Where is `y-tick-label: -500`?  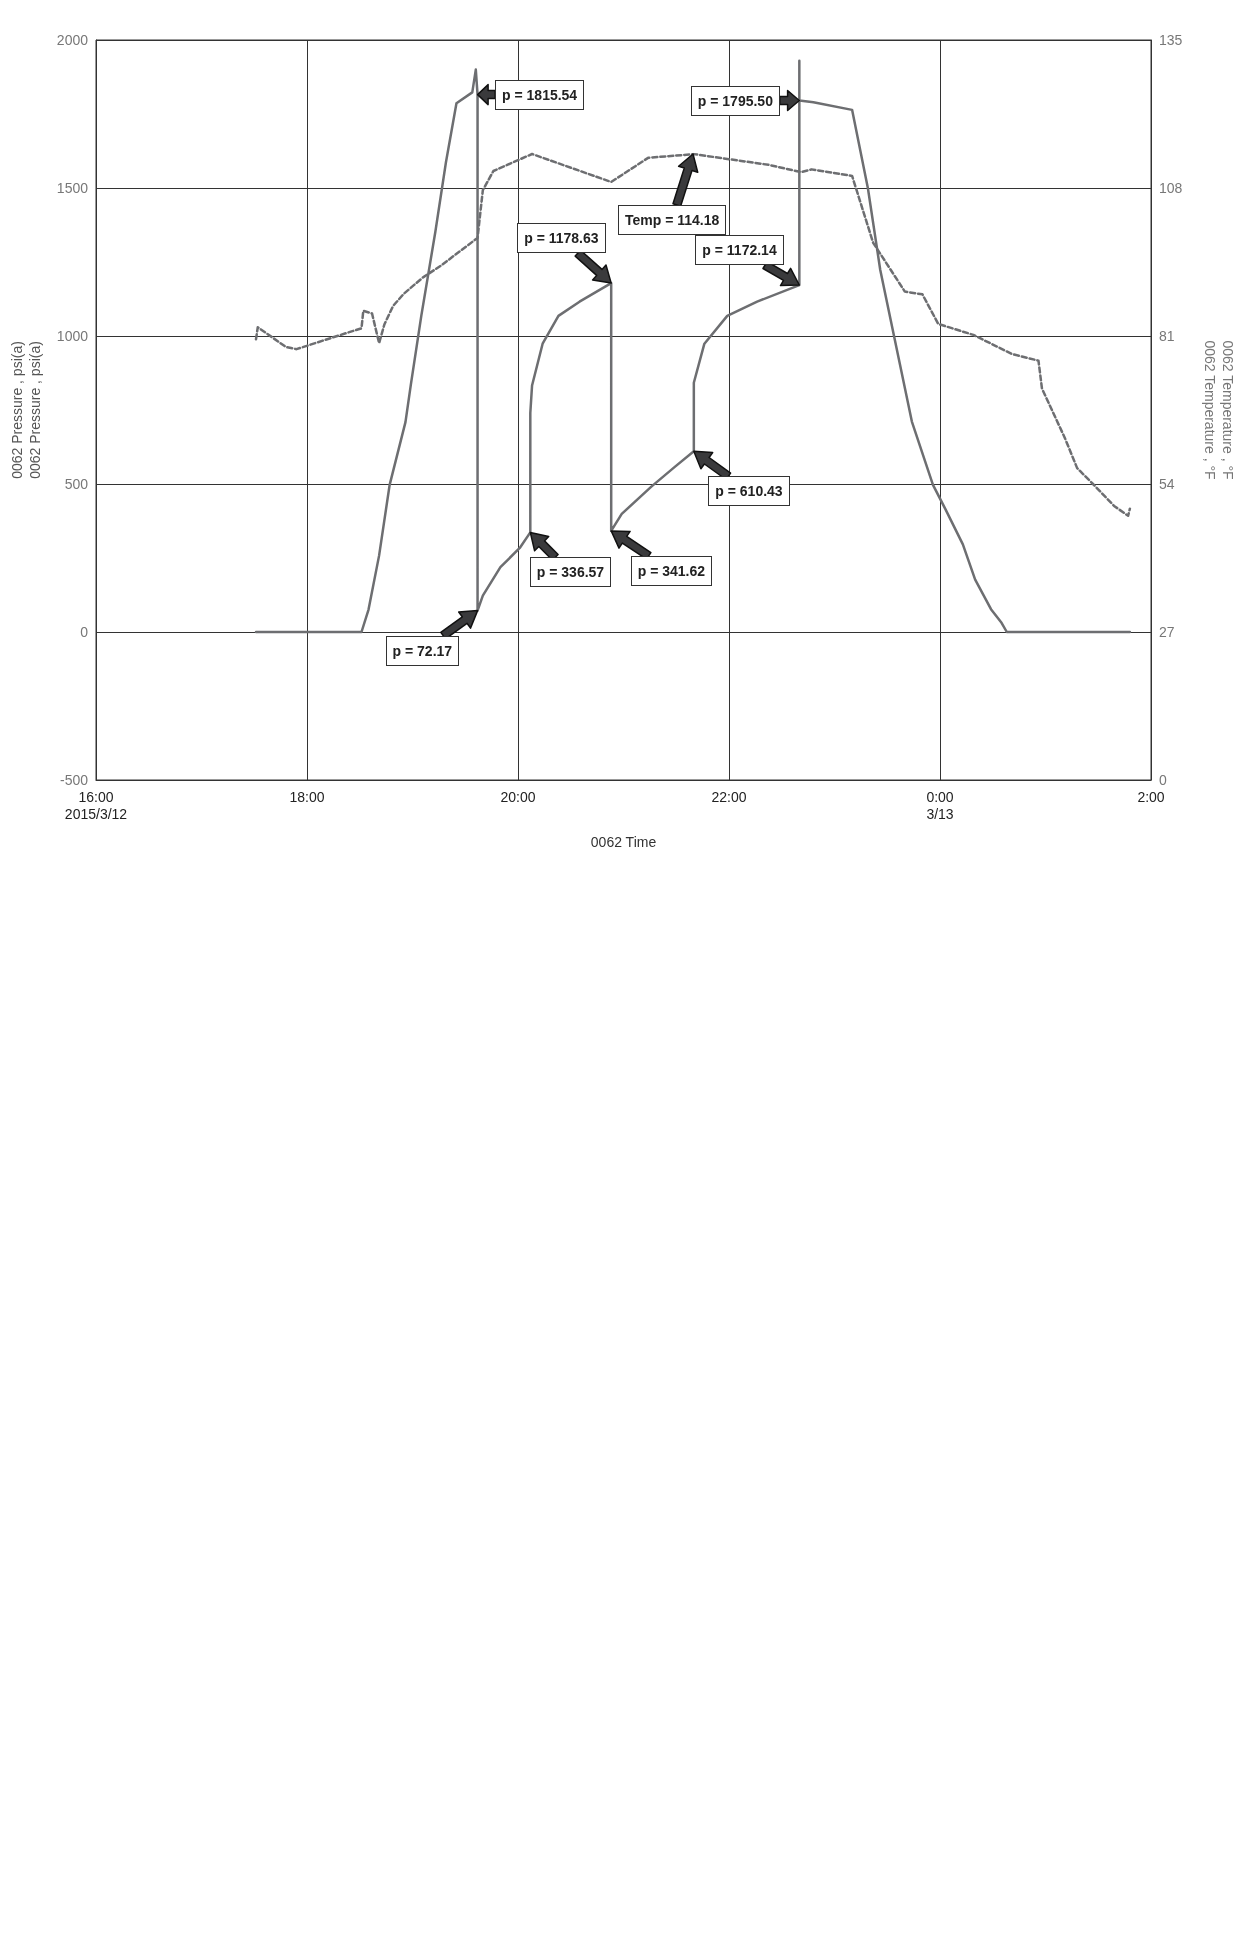
y-tick-label: -500 is located at coordinates (74, 780).